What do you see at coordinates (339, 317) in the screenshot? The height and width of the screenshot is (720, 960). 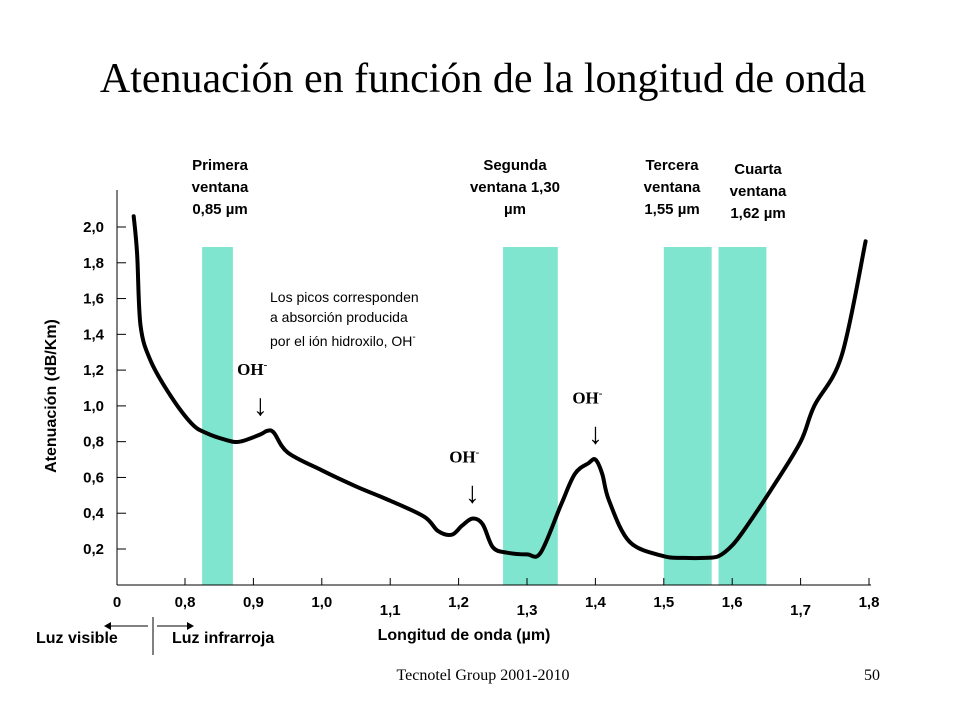 I see `peak-annotation-line-2: a absorción producida` at bounding box center [339, 317].